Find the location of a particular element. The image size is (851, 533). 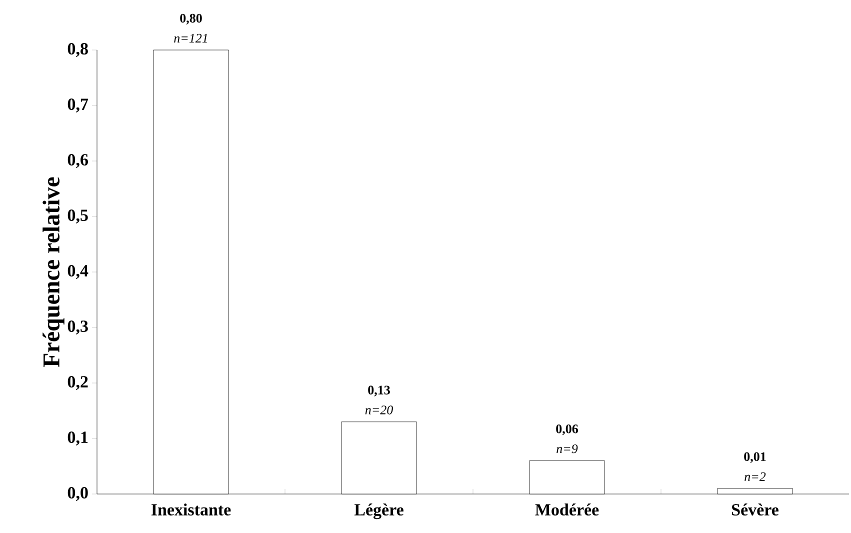

y-tick-label: 0,3 is located at coordinates (78, 327).